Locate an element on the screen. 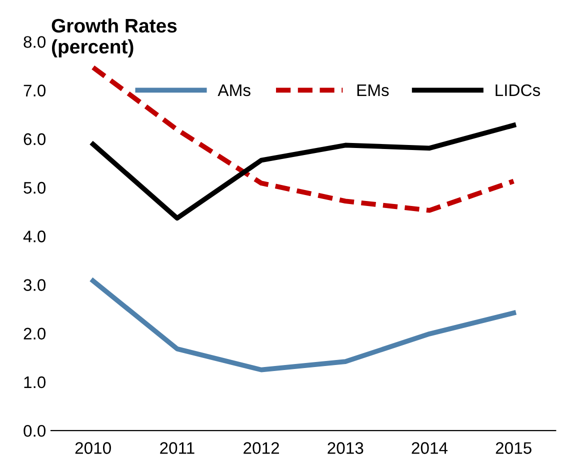 The height and width of the screenshot is (463, 567). y-tick-label: 0.0 is located at coordinates (35, 430).